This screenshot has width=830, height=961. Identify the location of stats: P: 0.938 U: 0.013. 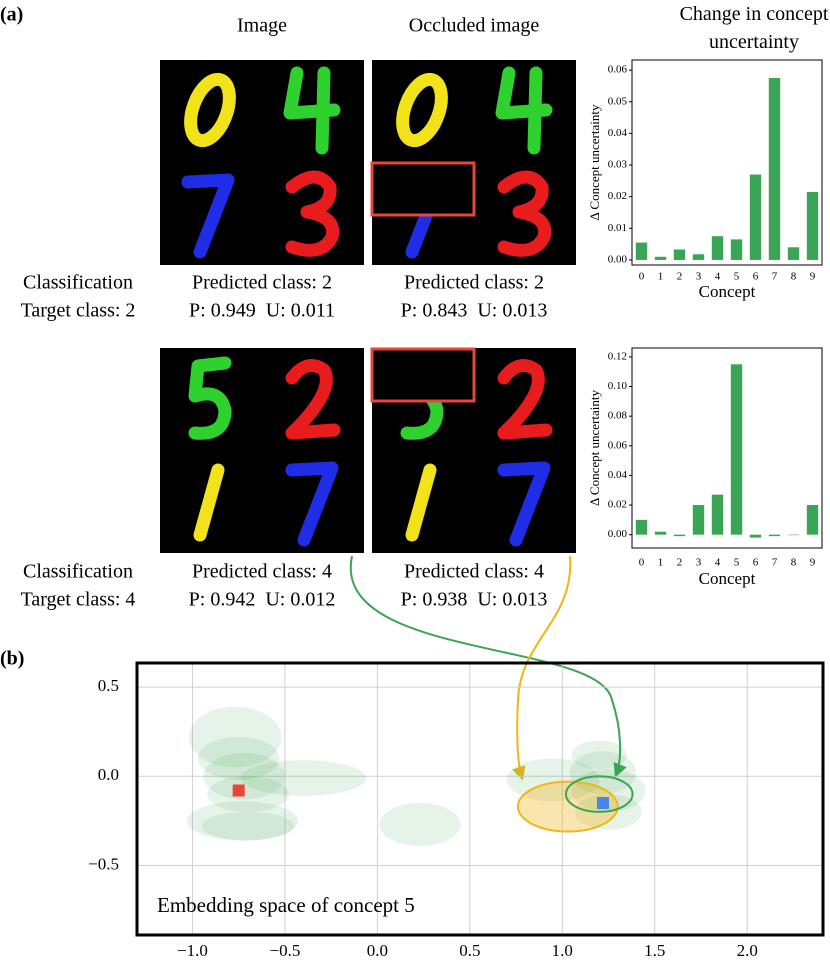
(474, 600).